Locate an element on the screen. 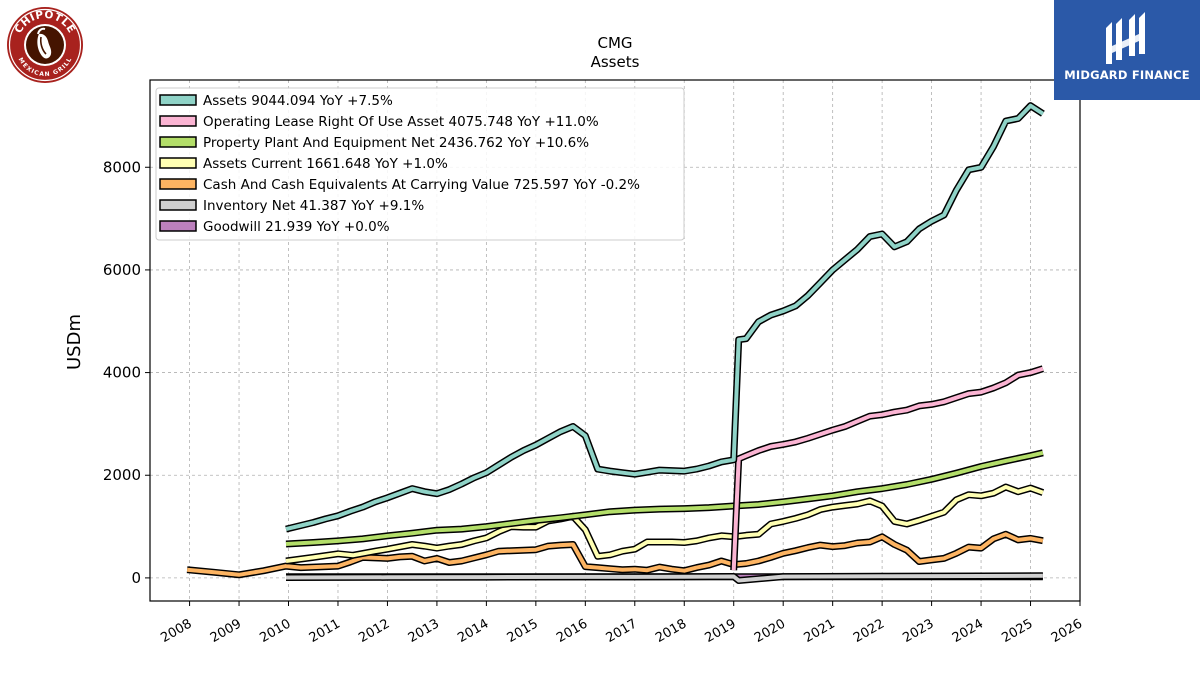  x-tick-label: 2013 is located at coordinates (424, 631).